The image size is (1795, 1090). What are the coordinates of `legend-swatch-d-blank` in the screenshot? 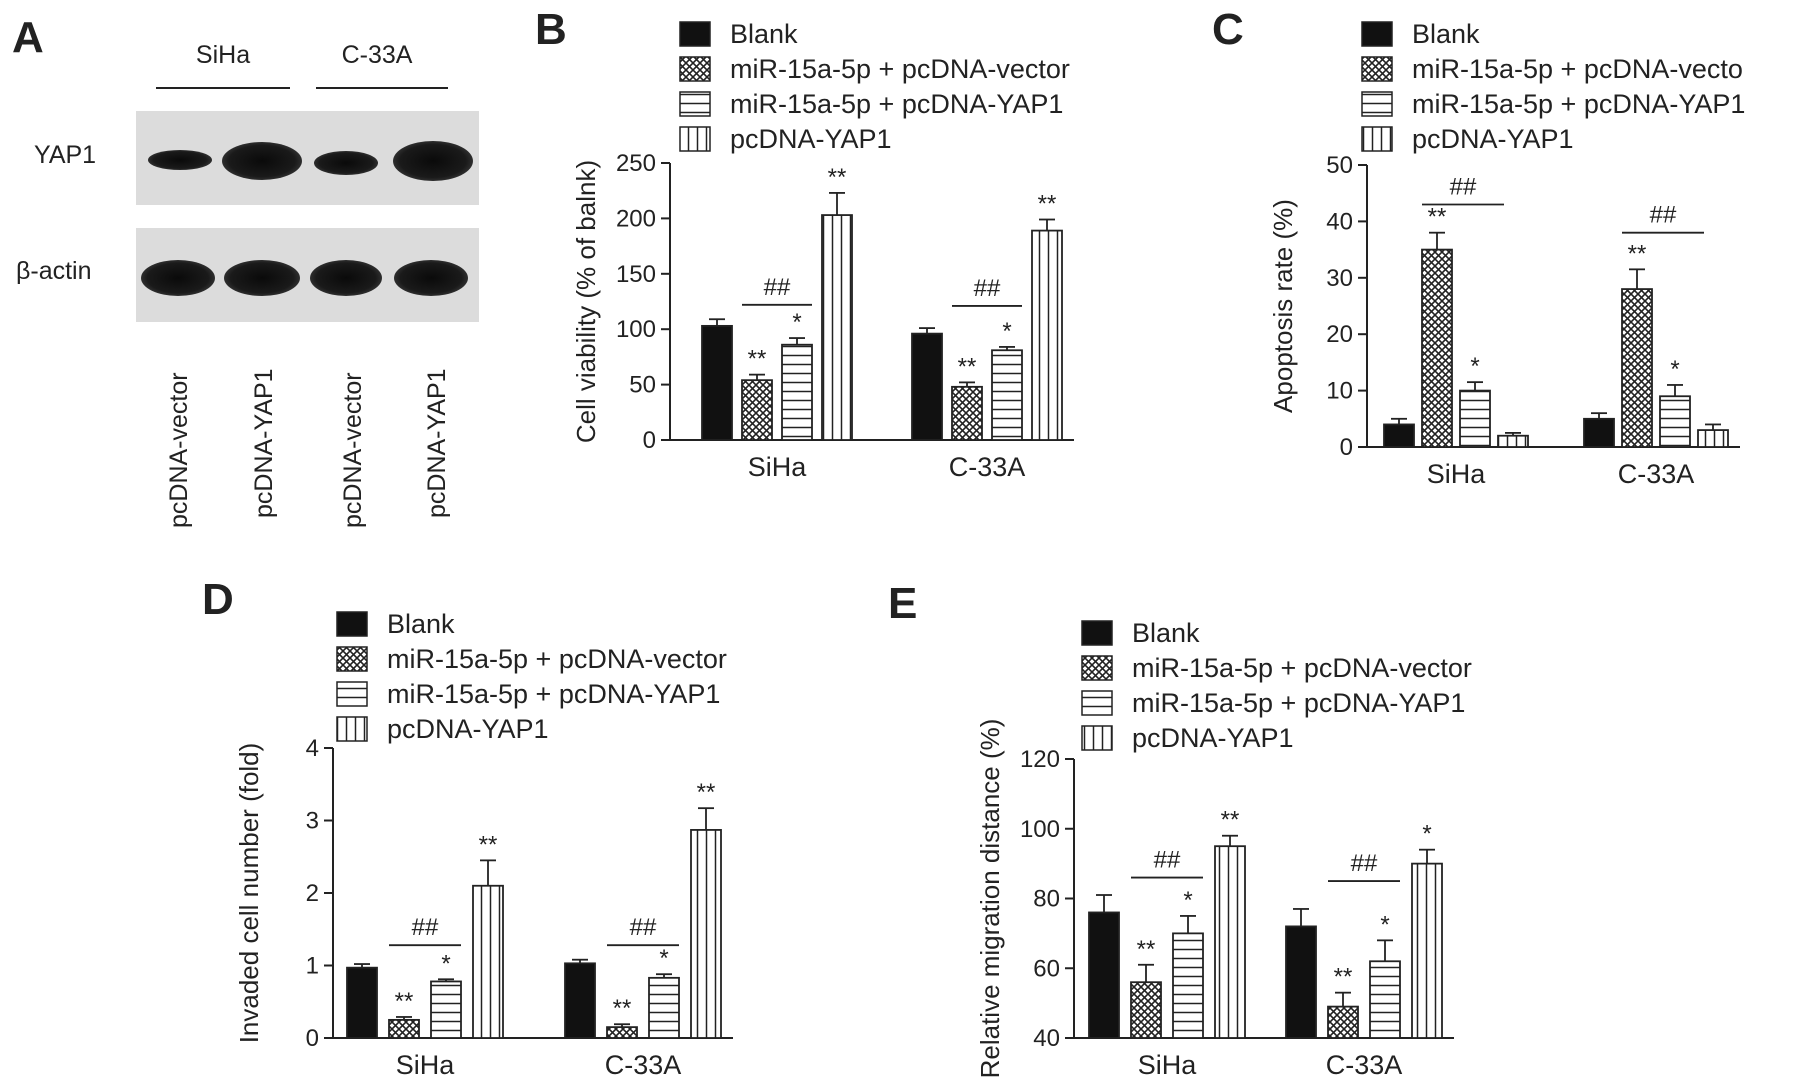 It's located at (352, 624).